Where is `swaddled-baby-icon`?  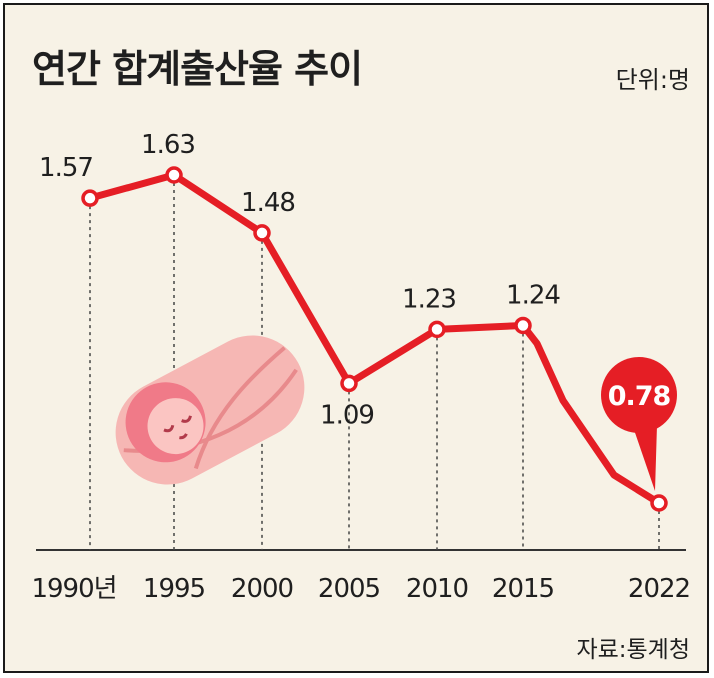
swaddled-baby-icon is located at coordinates (210, 410).